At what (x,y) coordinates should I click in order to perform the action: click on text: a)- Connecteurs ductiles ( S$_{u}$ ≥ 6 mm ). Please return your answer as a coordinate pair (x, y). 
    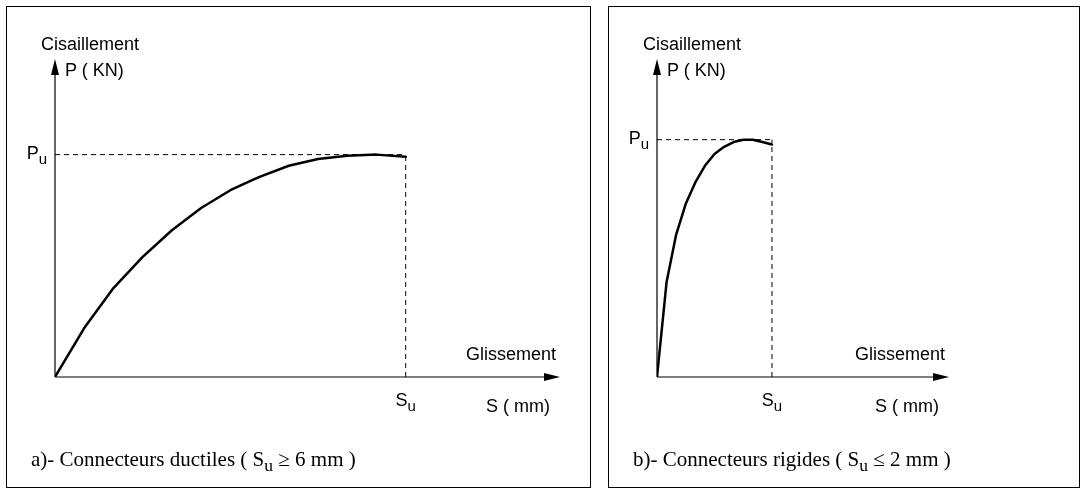
    Looking at the image, I should click on (193, 461).